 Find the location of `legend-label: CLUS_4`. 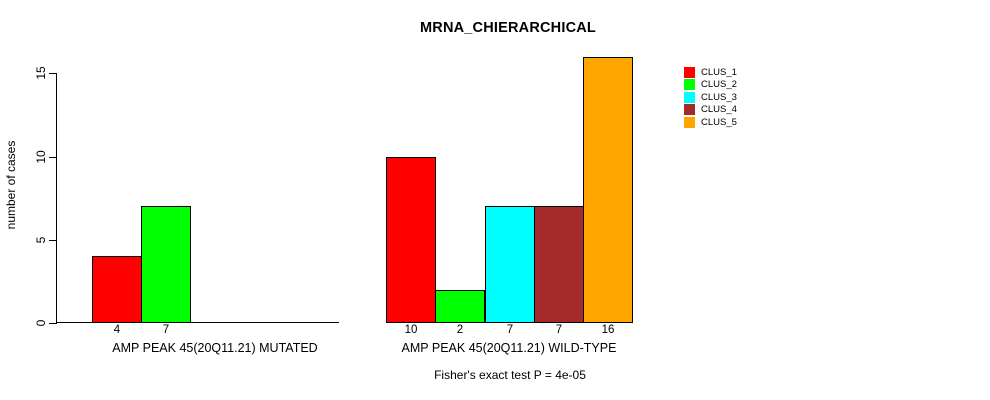

legend-label: CLUS_4 is located at coordinates (719, 110).